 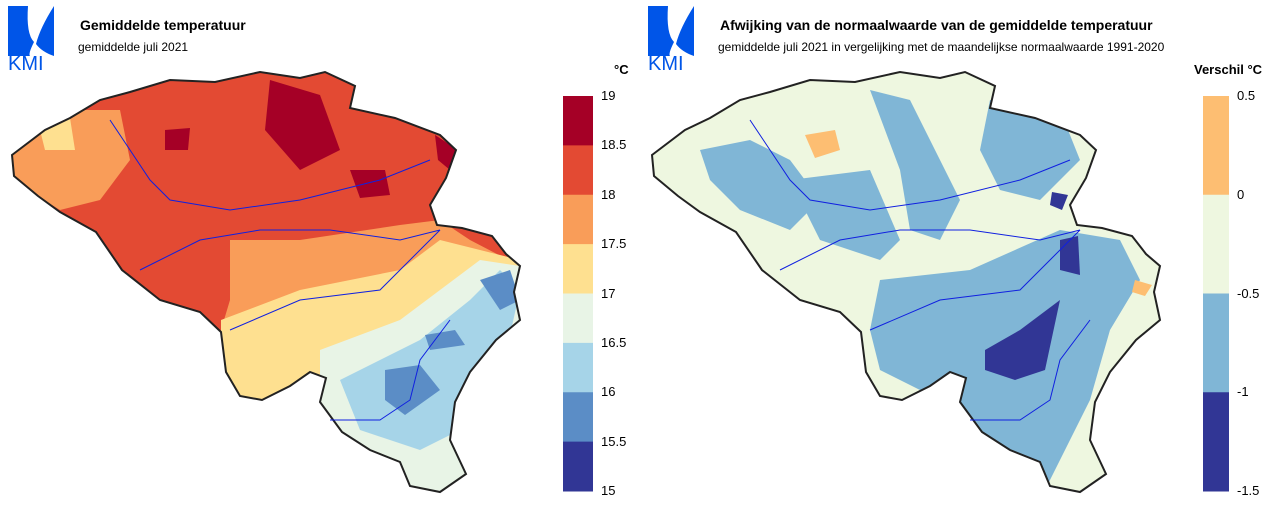 I want to click on legend-tick-label: -1.5, so click(x=1248, y=490).